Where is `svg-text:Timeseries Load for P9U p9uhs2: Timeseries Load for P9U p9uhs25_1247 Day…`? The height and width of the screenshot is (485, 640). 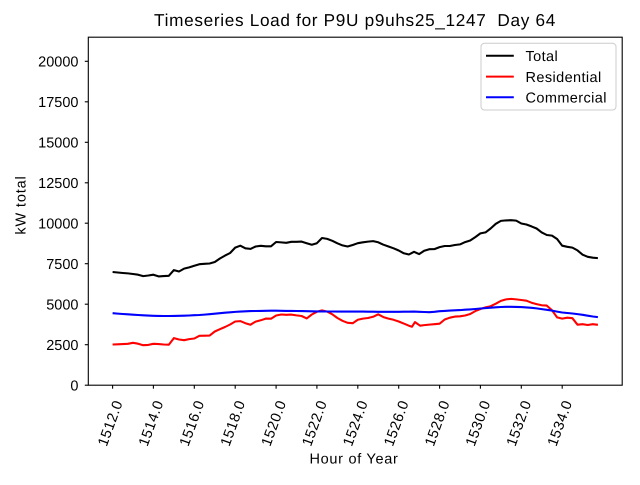 svg-text:Timeseries Load for P9U p9uhs2: Timeseries Load for P9U p9uhs25_1247 Day… is located at coordinates (355, 20).